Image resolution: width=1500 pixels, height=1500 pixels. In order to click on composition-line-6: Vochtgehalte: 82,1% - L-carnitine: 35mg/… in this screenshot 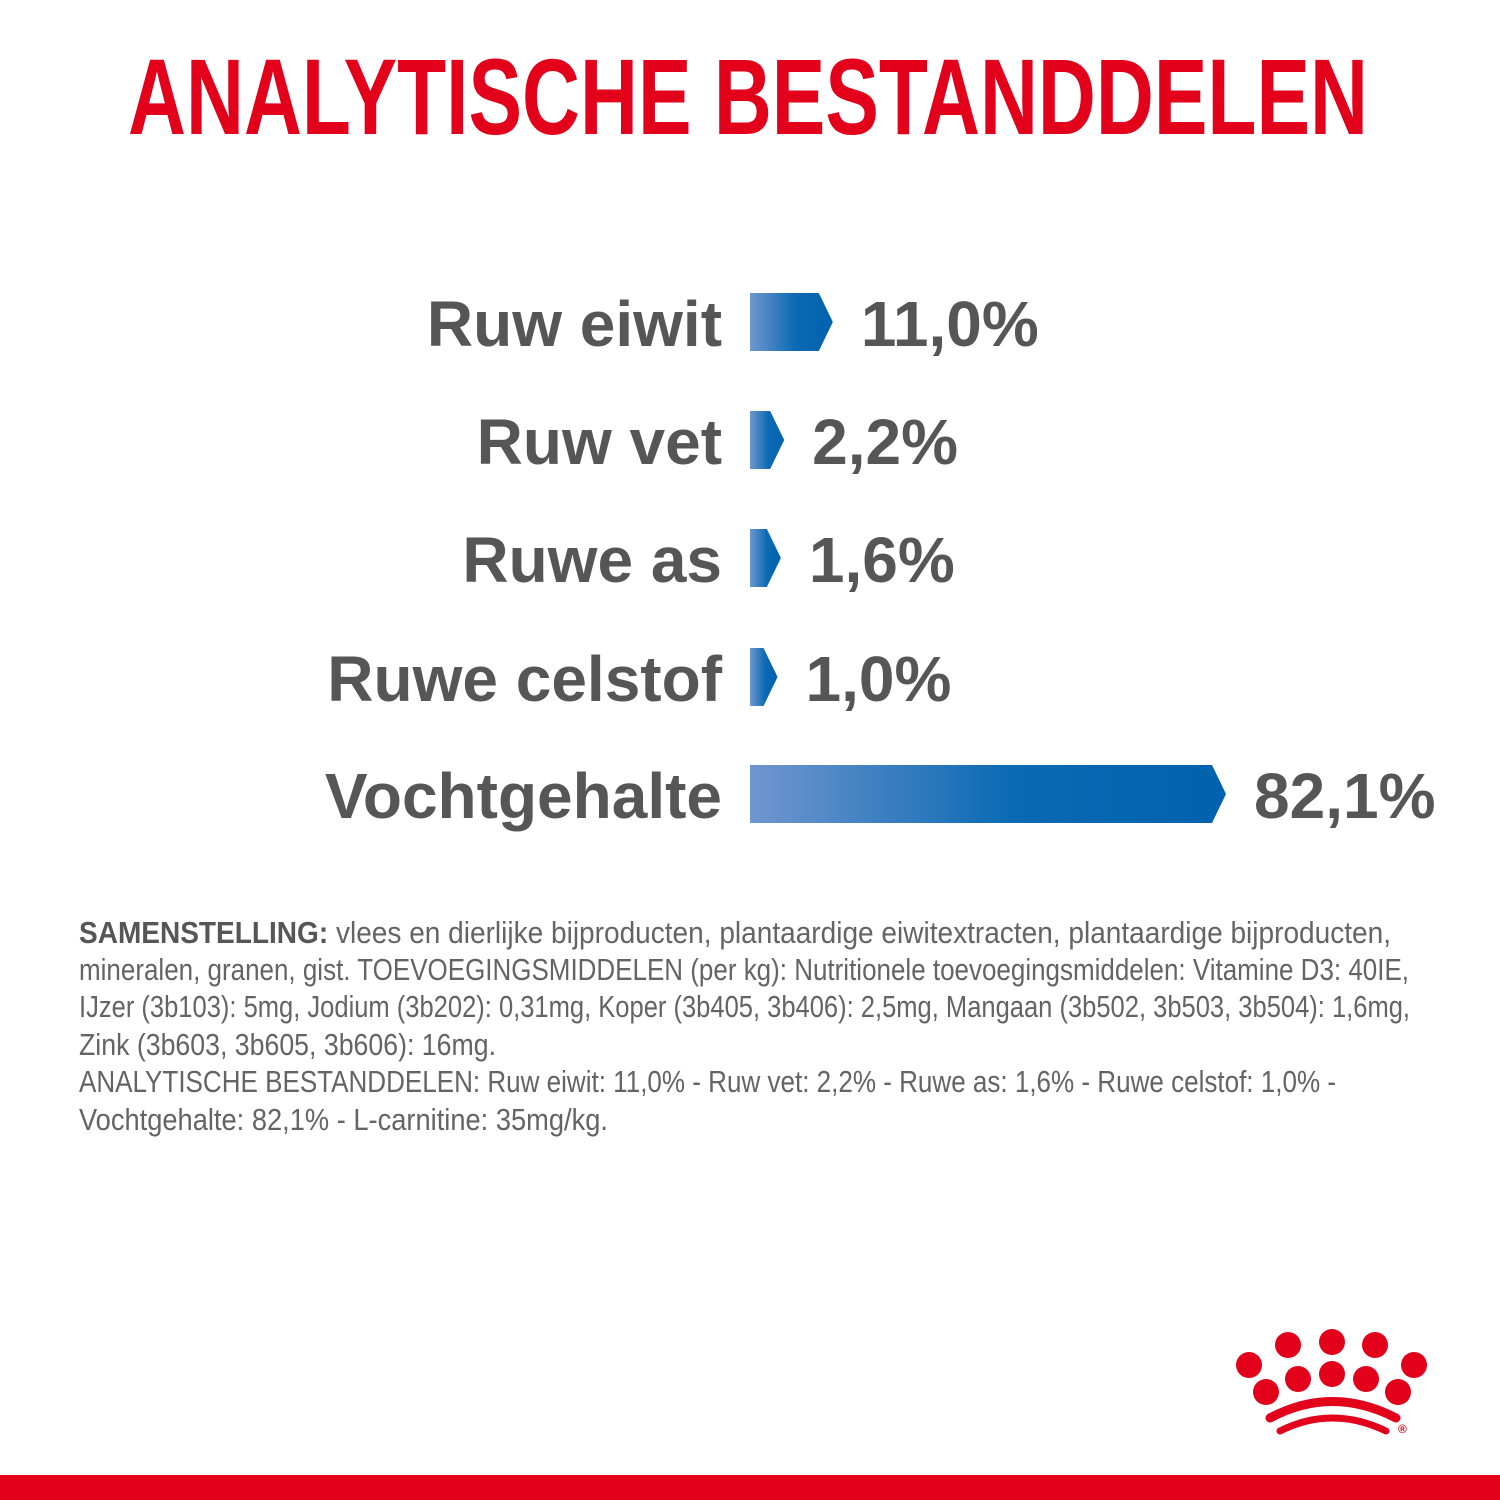, I will do `click(343, 1119)`.